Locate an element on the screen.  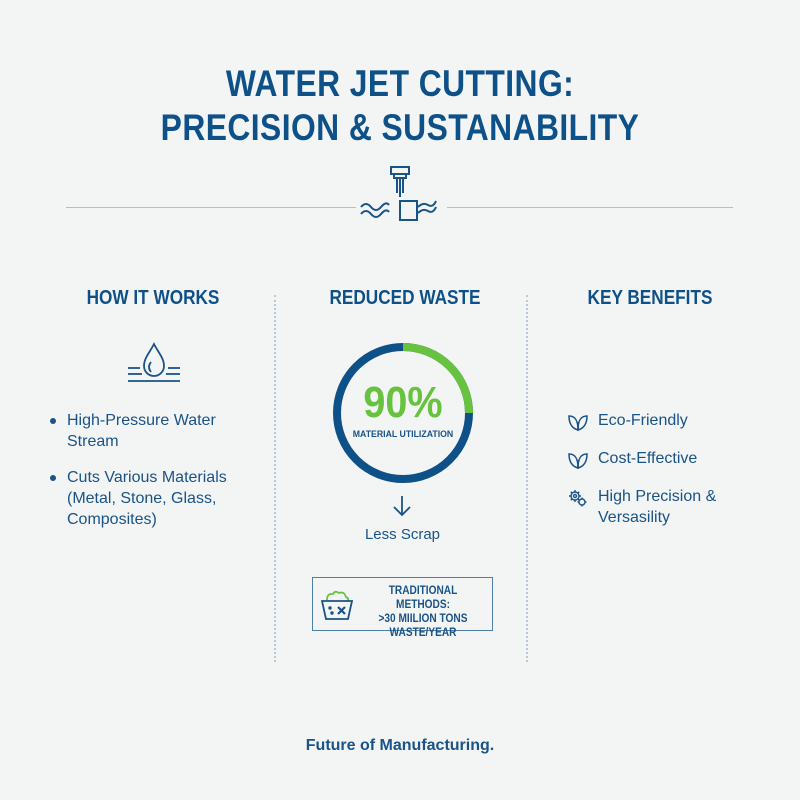
header-divider-right is located at coordinates (590, 207).